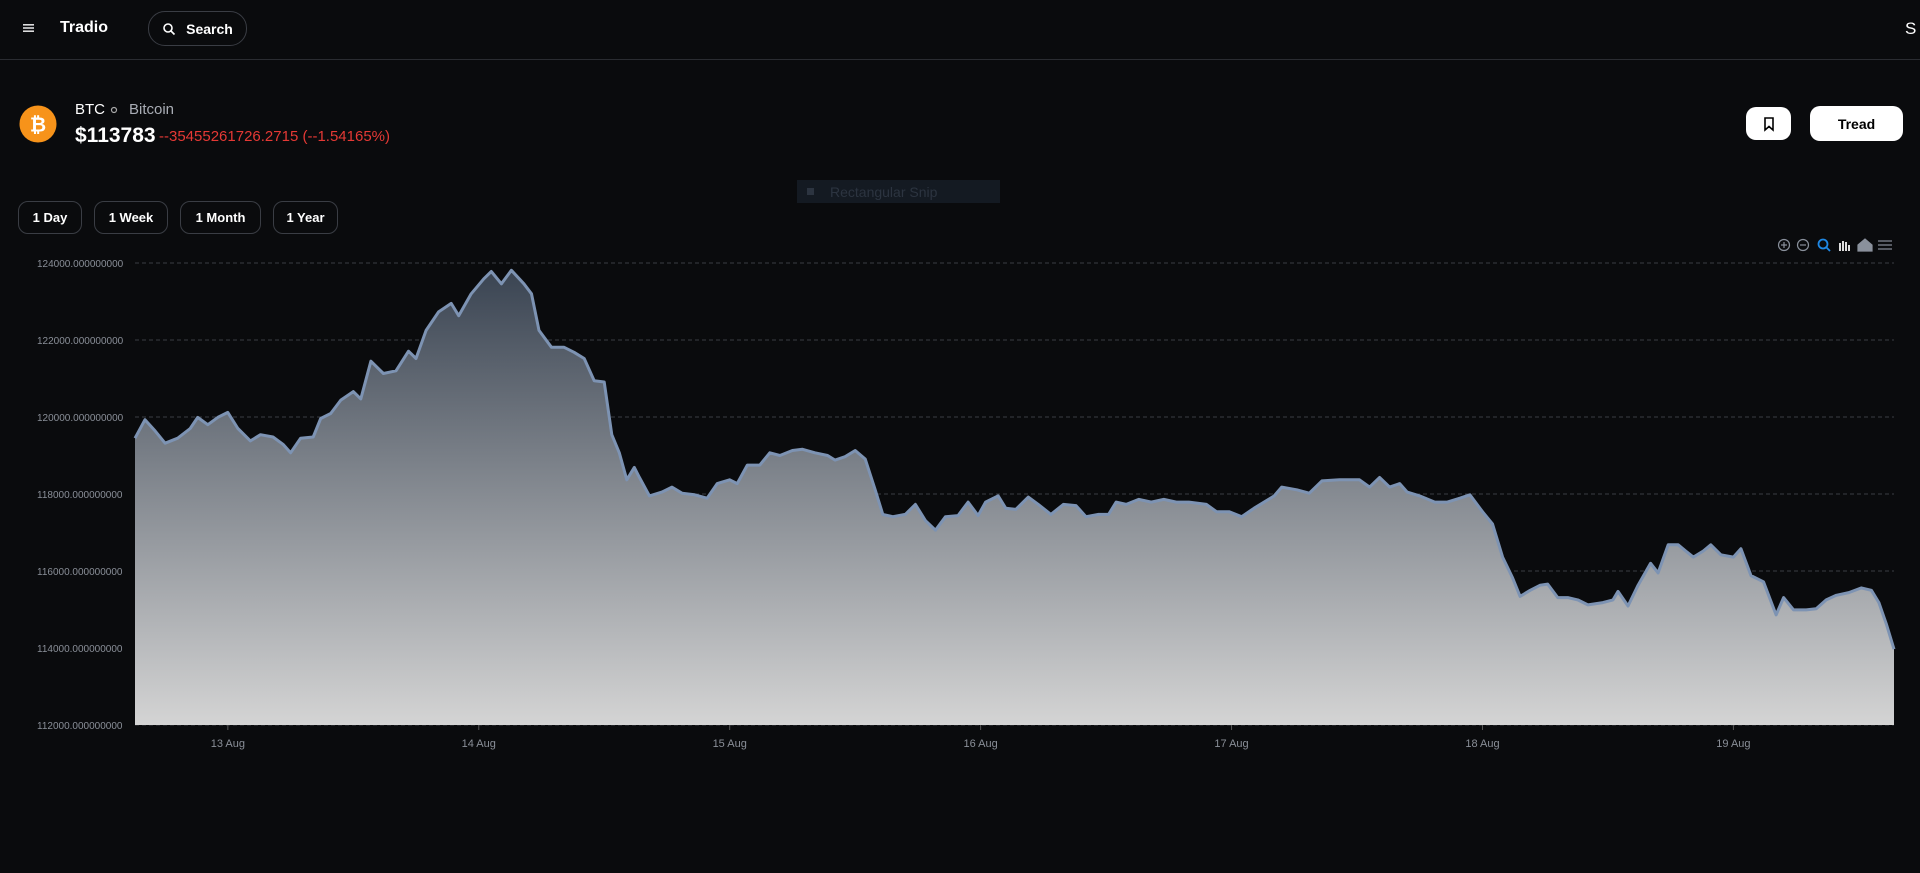 This screenshot has height=873, width=1920. Describe the element at coordinates (1733, 744) in the screenshot. I see `x-tick-label: 19 Aug` at that location.